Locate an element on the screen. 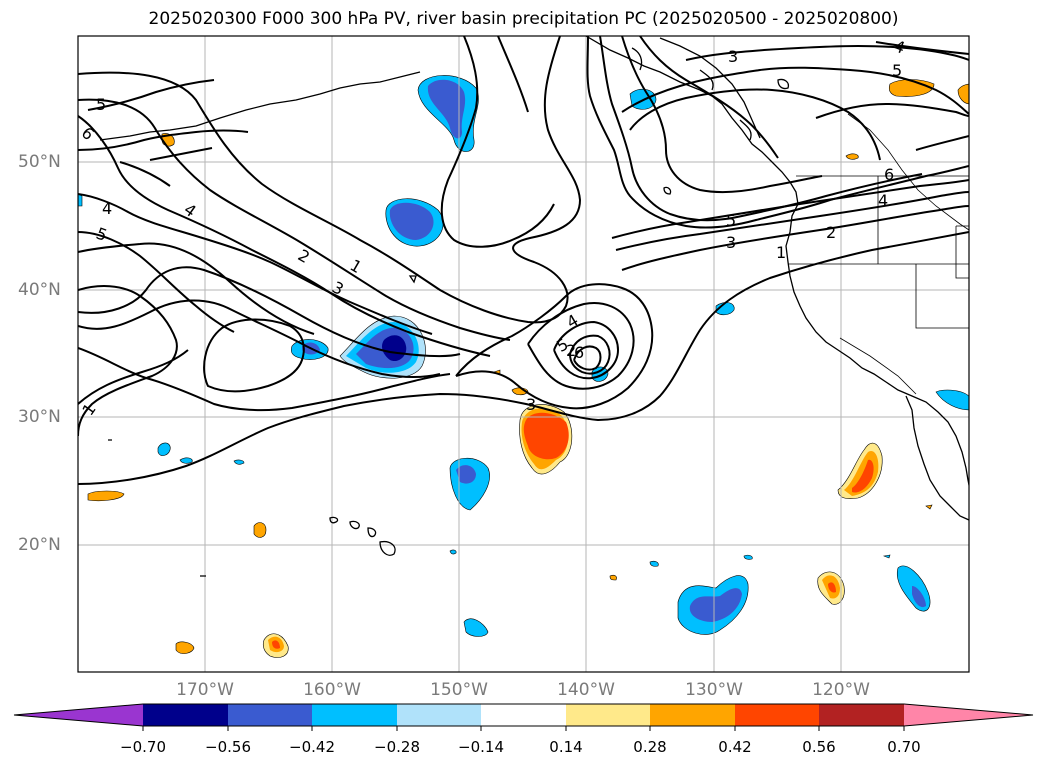  colorbar is located at coordinates (523, 717).